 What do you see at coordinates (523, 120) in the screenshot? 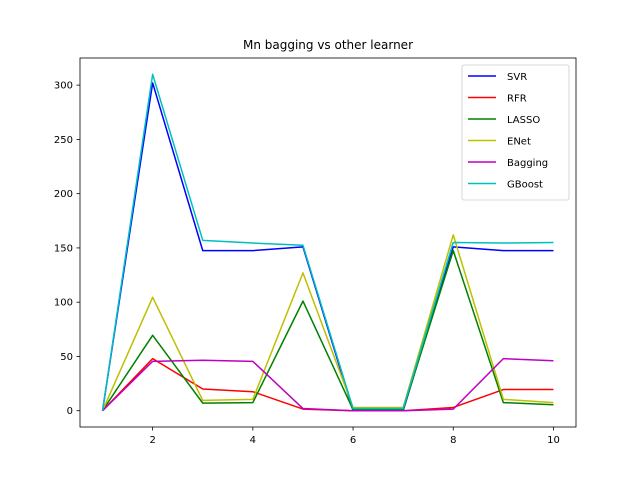
I see `legend-label-lasso: LASSO` at bounding box center [523, 120].